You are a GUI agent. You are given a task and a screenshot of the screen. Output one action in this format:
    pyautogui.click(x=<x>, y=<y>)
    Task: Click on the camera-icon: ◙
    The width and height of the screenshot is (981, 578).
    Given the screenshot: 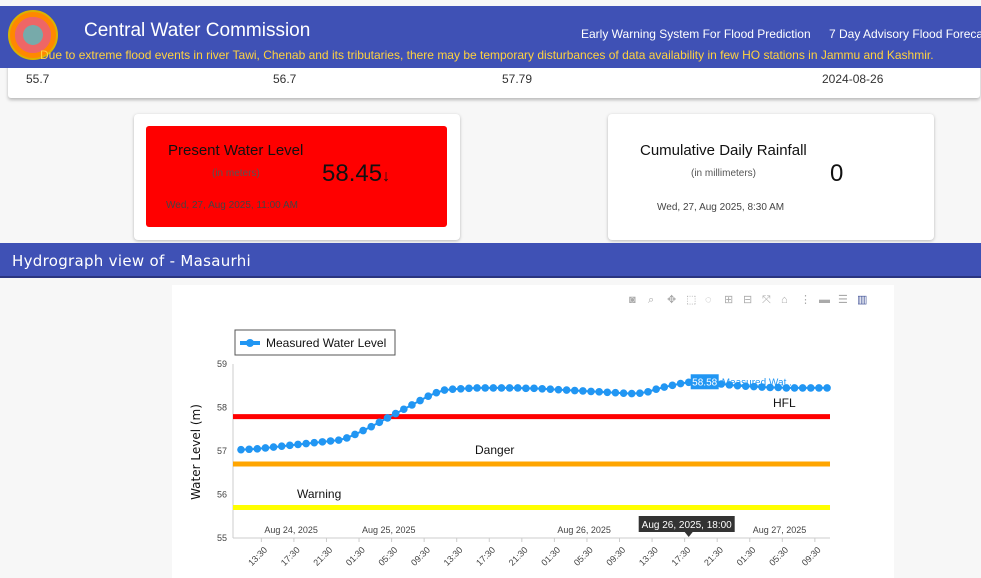 What is the action you would take?
    pyautogui.click(x=632, y=300)
    